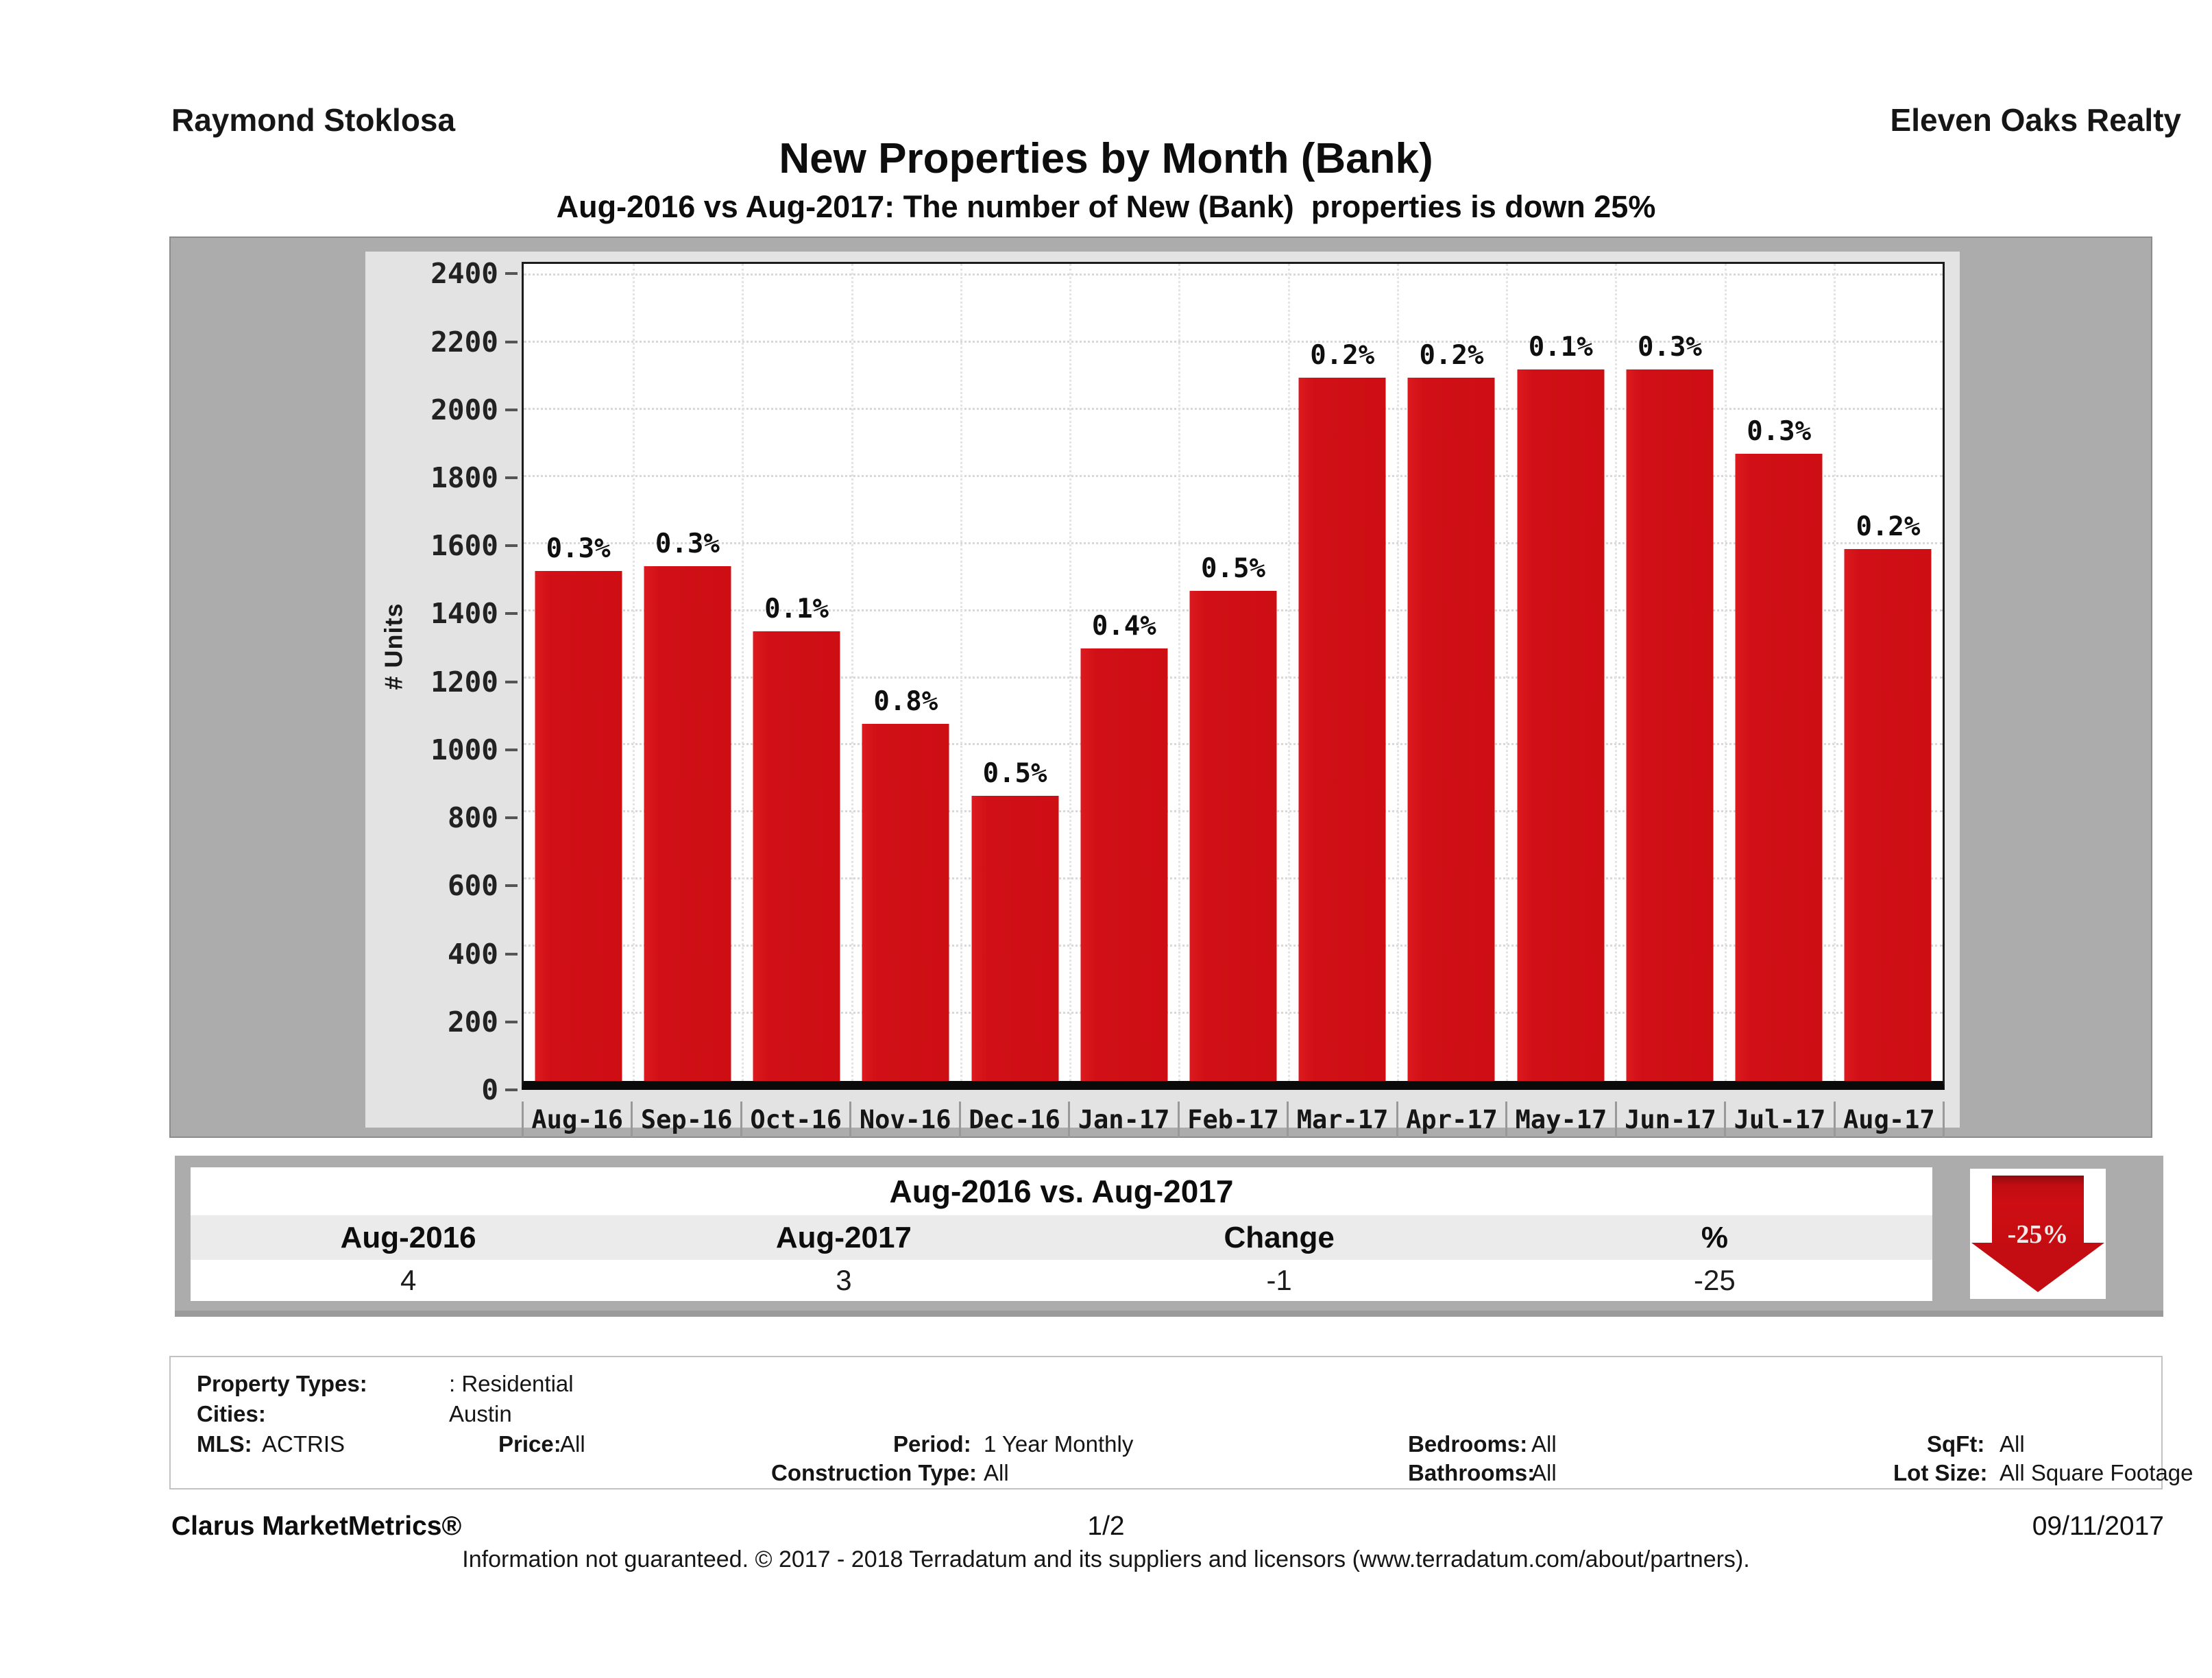 The image size is (2212, 1678). Describe the element at coordinates (844, 1280) in the screenshot. I see `summary-value-cell: 3` at that location.